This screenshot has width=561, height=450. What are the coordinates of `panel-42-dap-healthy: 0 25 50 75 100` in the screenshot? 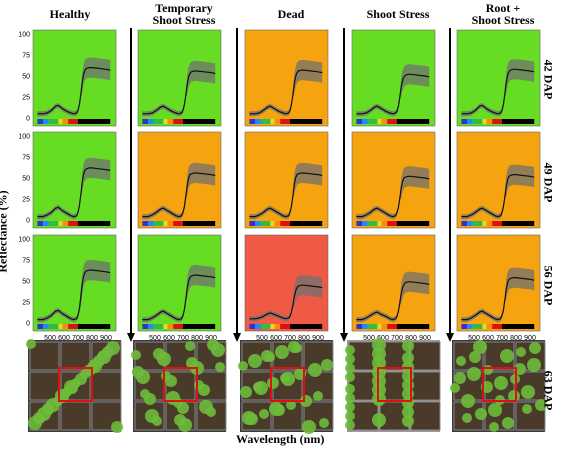 It's located at (67, 78).